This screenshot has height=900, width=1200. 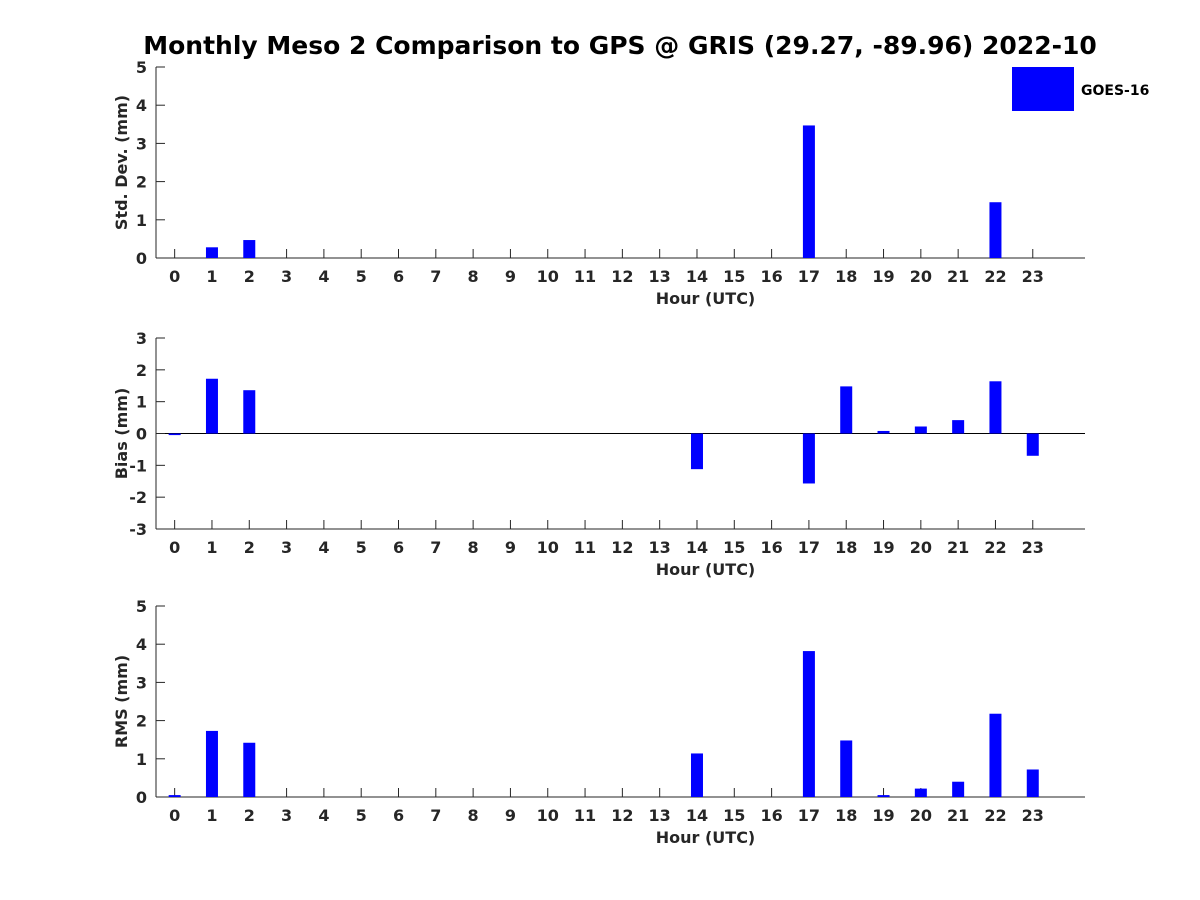 I want to click on legend: GOES-16, so click(x=1080, y=89).